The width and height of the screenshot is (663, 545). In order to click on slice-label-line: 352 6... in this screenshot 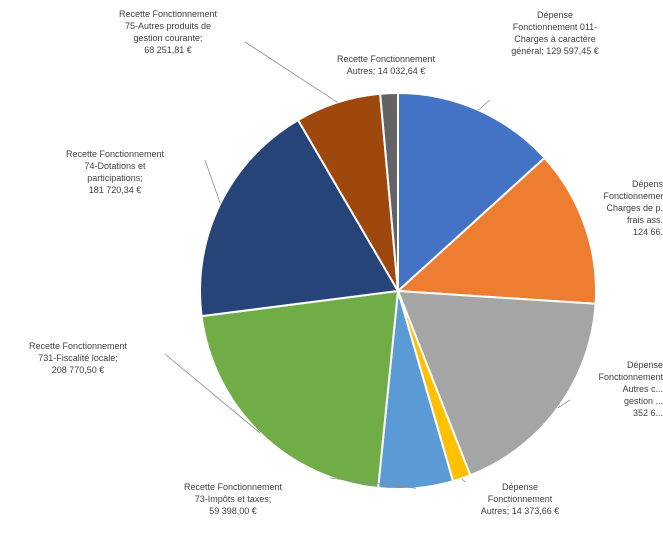, I will do `click(648, 413)`.